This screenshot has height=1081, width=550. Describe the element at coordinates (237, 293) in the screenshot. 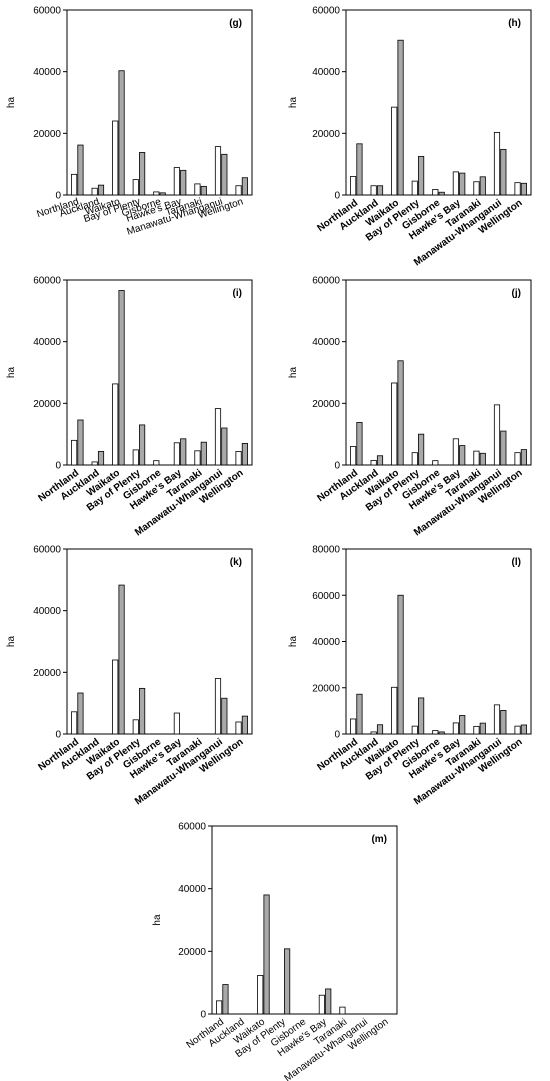

I see `panel-label: (i)` at that location.